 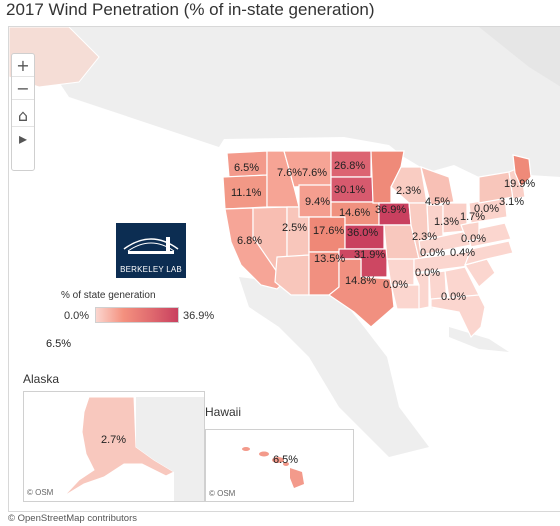 I want to click on cuba-land, so click(x=479, y=339).